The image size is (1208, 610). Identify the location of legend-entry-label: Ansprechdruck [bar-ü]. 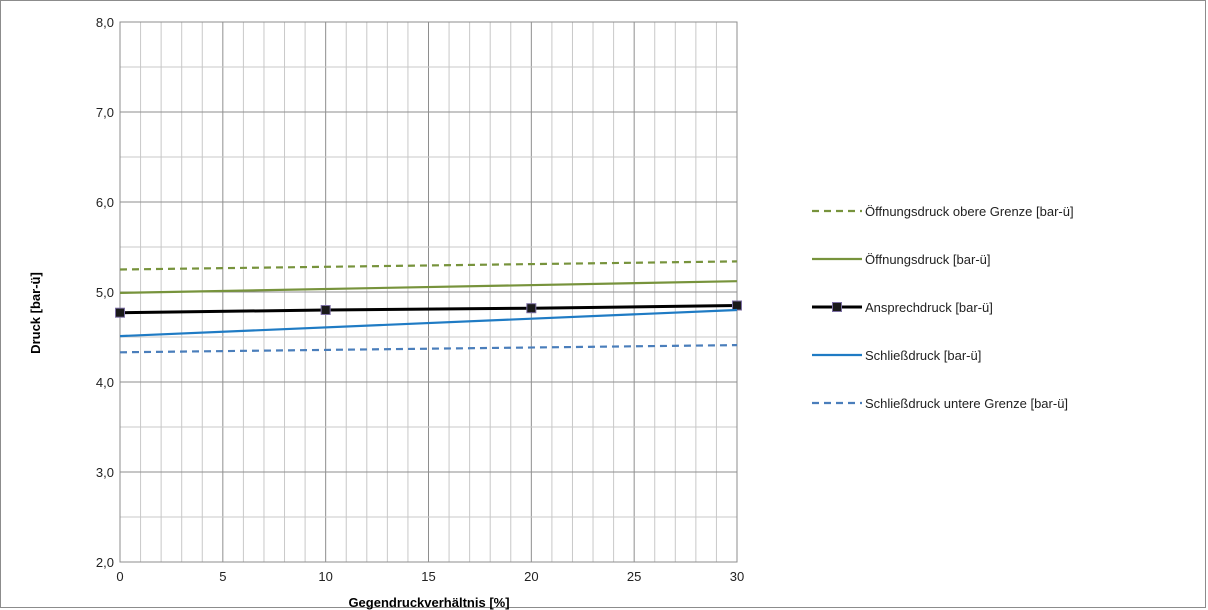
(929, 307).